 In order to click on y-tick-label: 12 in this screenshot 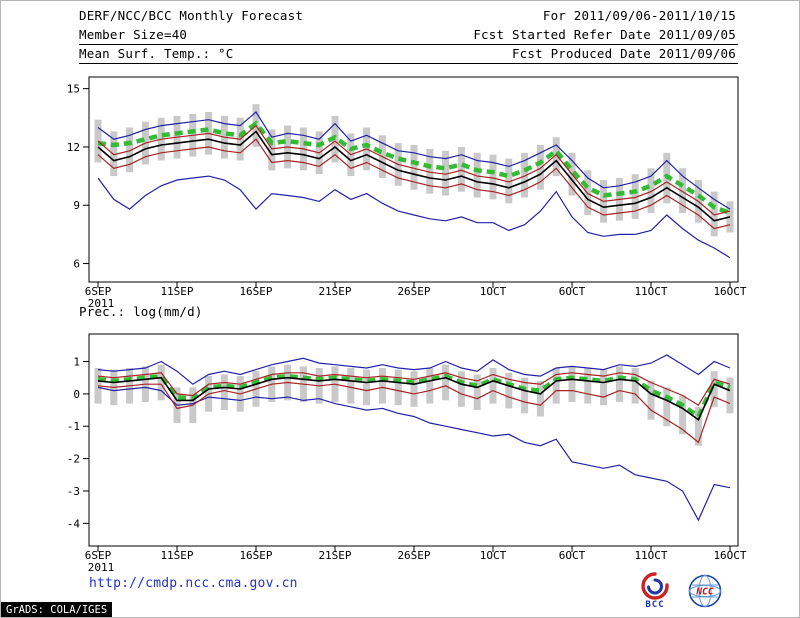, I will do `click(73, 147)`.